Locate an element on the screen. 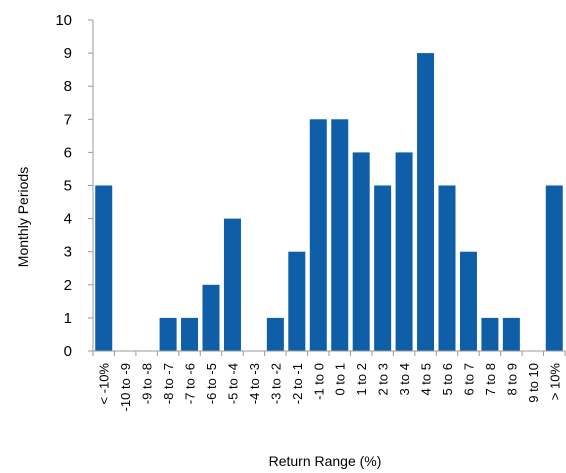 The image size is (566, 473). x-tick-label: -5 to -4 is located at coordinates (232, 383).